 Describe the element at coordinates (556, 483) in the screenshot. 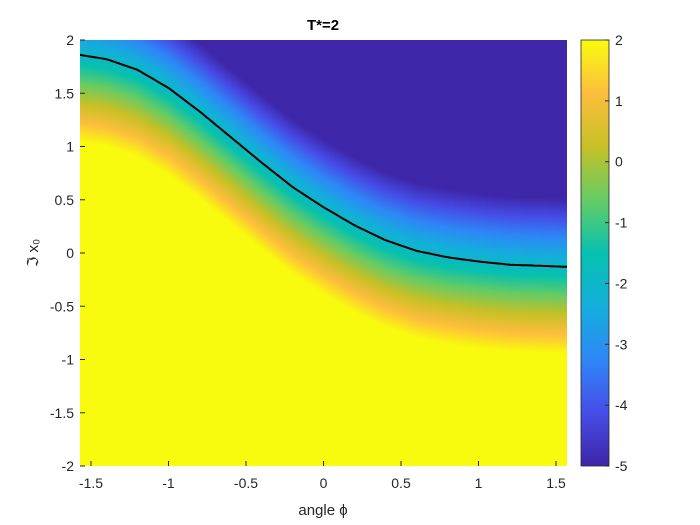

I see `x-tick-label: 1.5` at that location.